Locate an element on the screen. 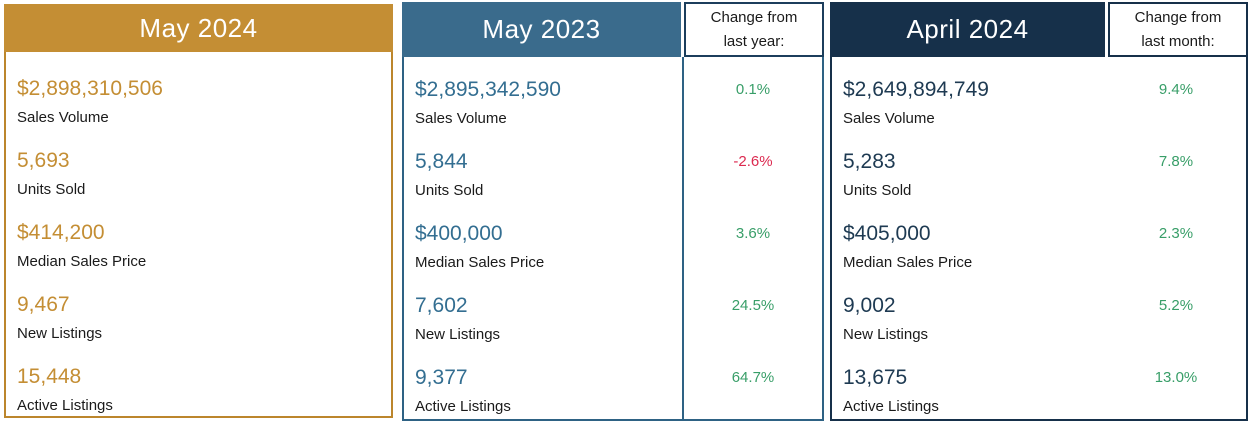  panel-header-row: May 2024 is located at coordinates (198, 28).